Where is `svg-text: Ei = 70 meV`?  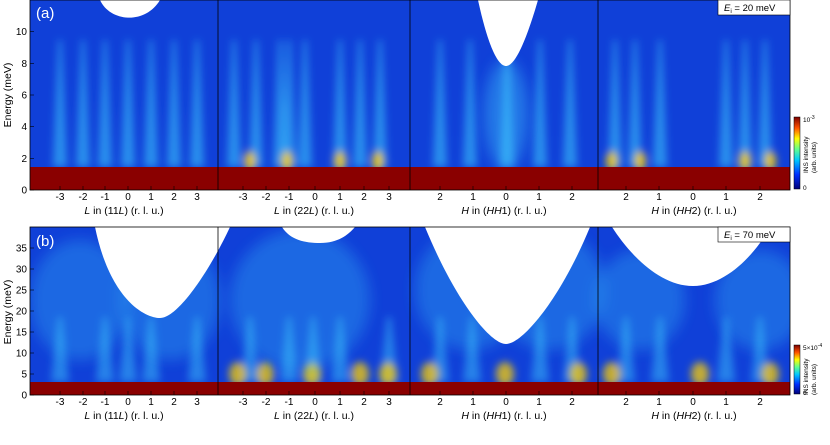
svg-text: Ei = 70 meV is located at coordinates (750, 236).